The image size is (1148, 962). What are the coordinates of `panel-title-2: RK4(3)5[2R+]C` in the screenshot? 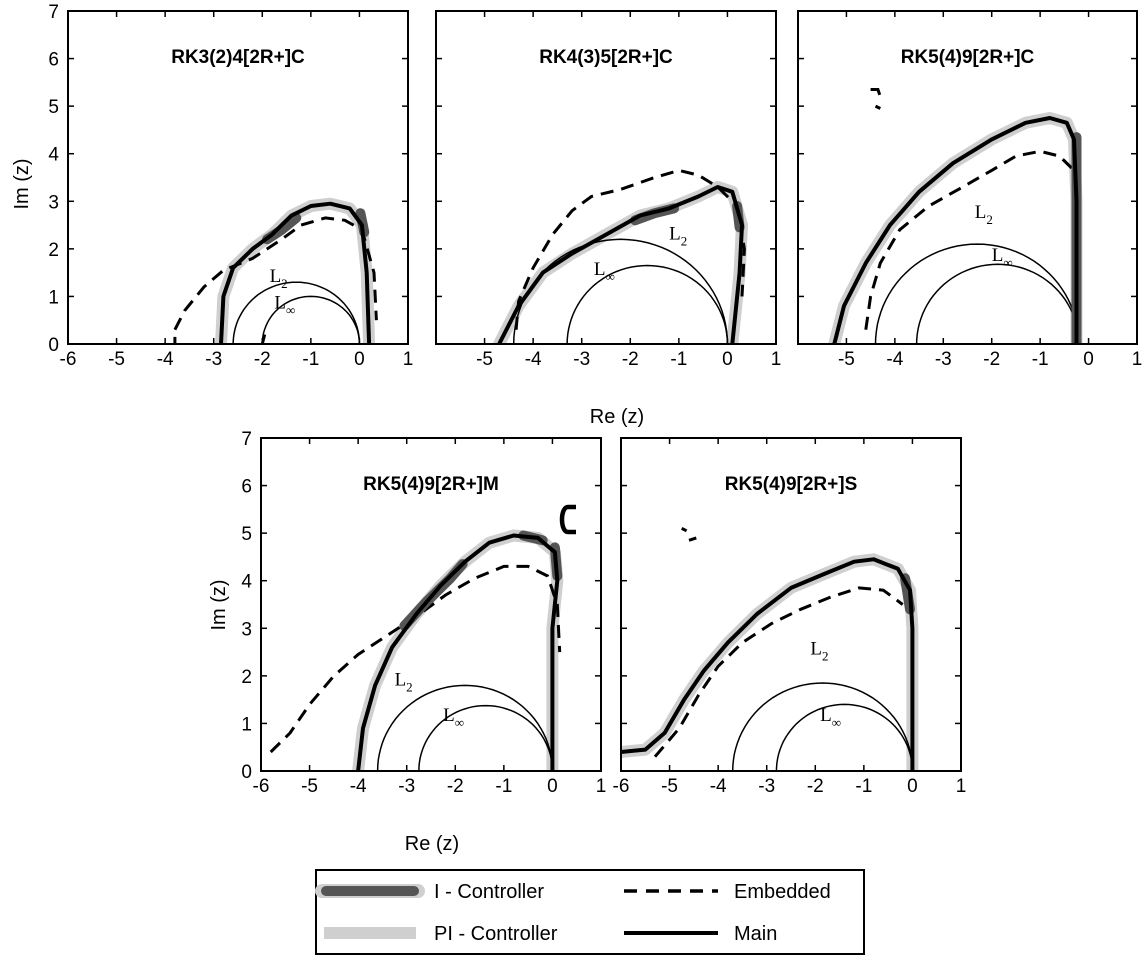 It's located at (606, 57).